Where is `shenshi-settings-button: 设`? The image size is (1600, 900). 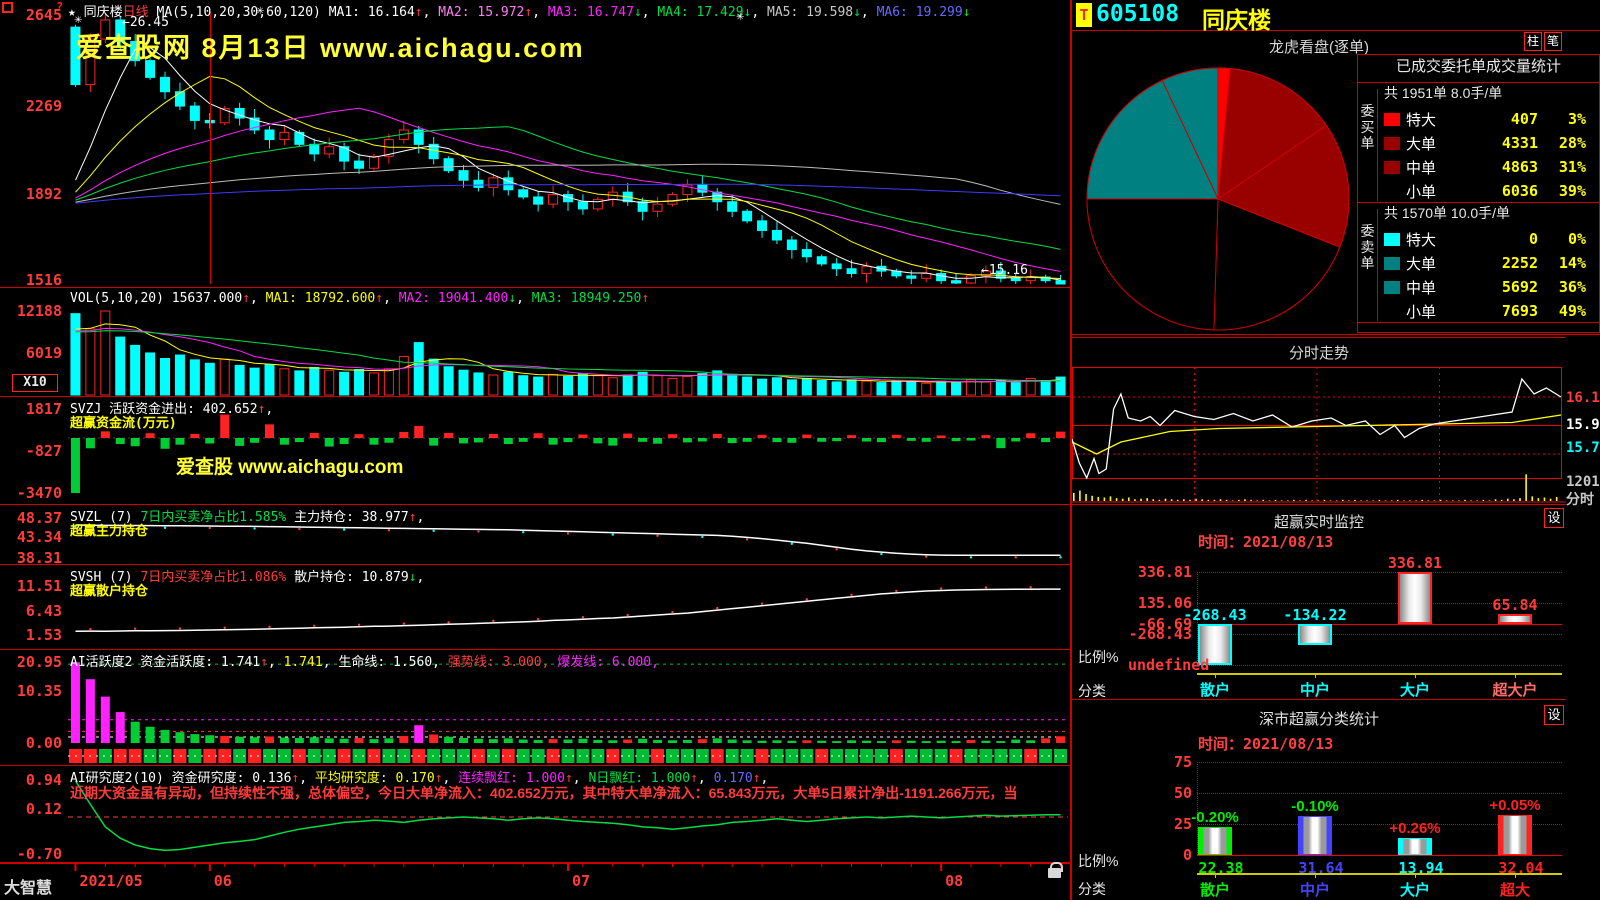
shenshi-settings-button: 设 is located at coordinates (1554, 715).